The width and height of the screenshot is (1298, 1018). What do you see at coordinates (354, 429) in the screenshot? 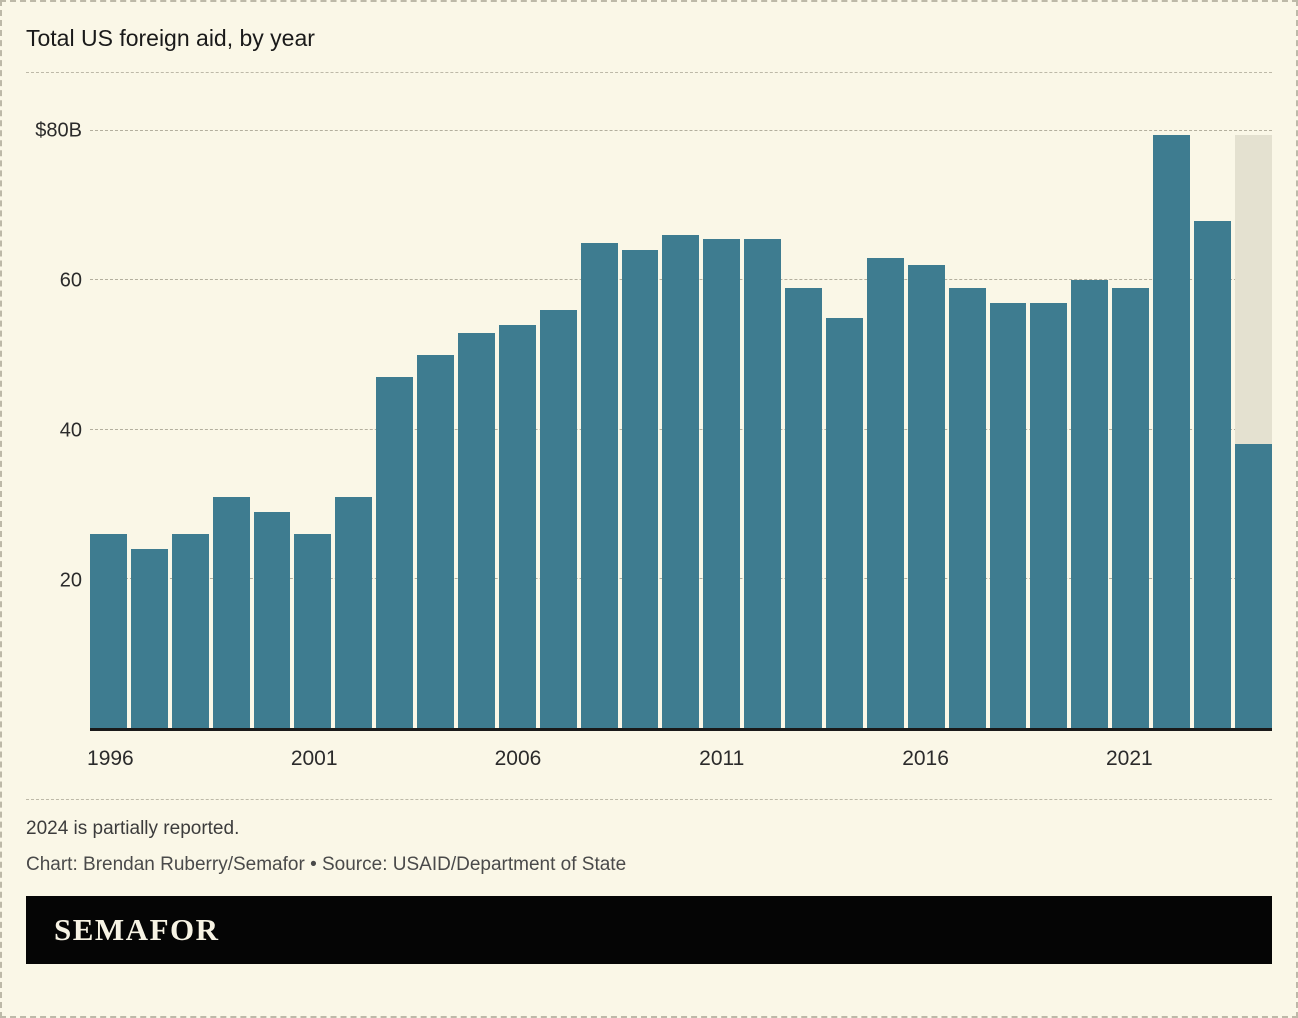
I see `bar-slot-2002` at bounding box center [354, 429].